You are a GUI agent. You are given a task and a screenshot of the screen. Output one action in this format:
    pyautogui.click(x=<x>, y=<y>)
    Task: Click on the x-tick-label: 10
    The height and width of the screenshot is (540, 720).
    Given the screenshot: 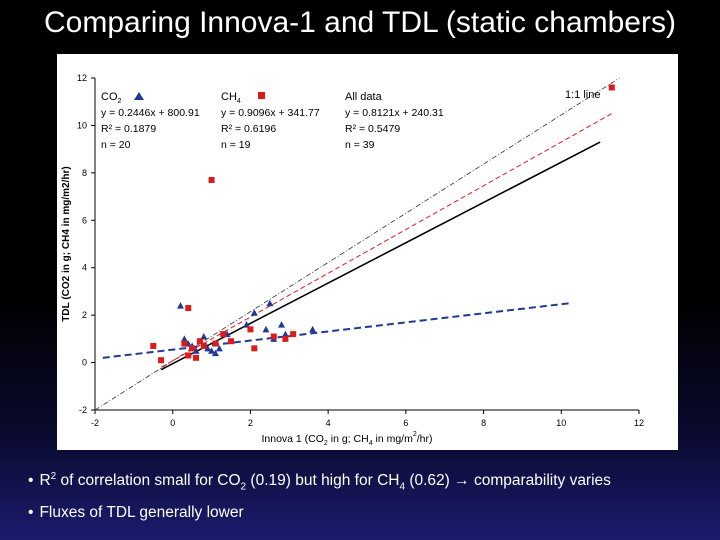 What is the action you would take?
    pyautogui.click(x=561, y=423)
    